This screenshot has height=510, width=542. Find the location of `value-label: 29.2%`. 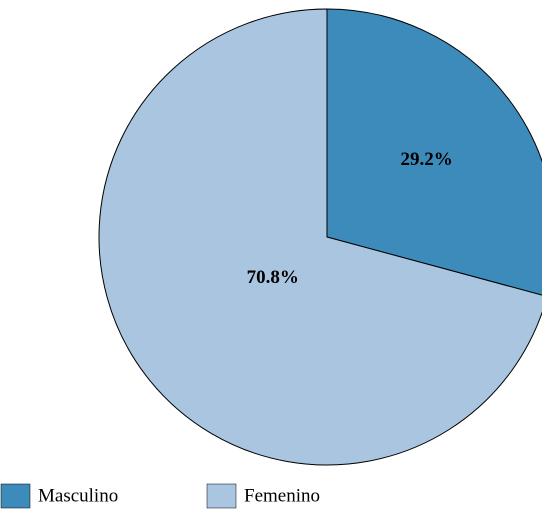

value-label: 29.2% is located at coordinates (426, 159).